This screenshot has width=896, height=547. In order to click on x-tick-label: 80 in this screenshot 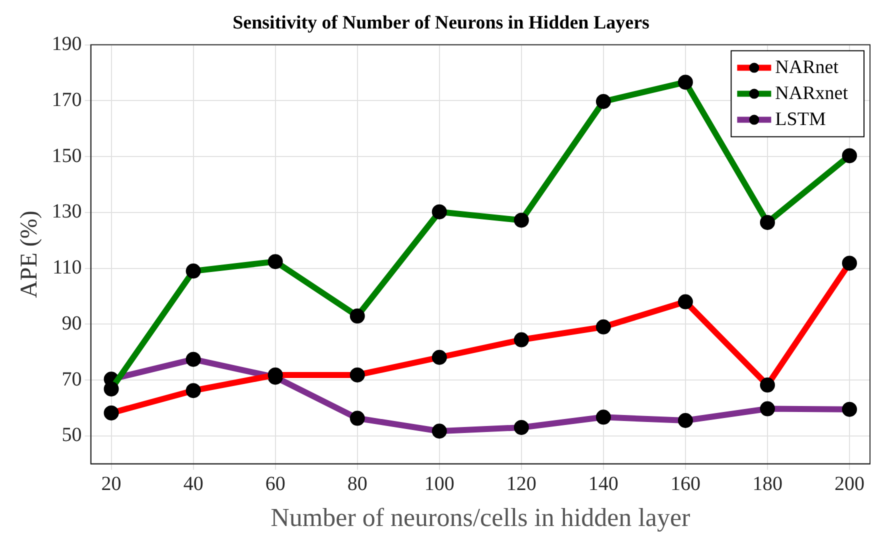, I will do `click(357, 484)`.